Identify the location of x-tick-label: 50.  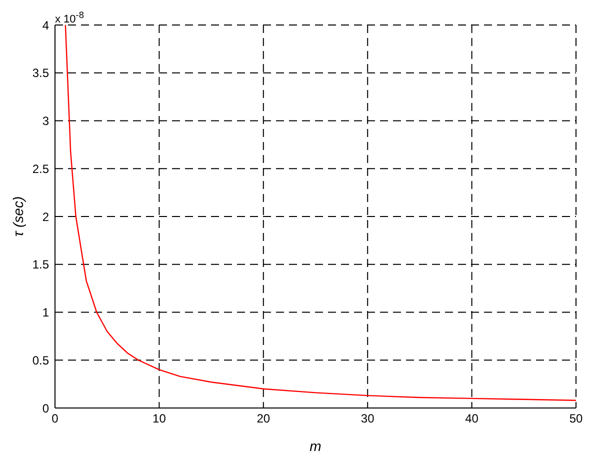
(576, 419).